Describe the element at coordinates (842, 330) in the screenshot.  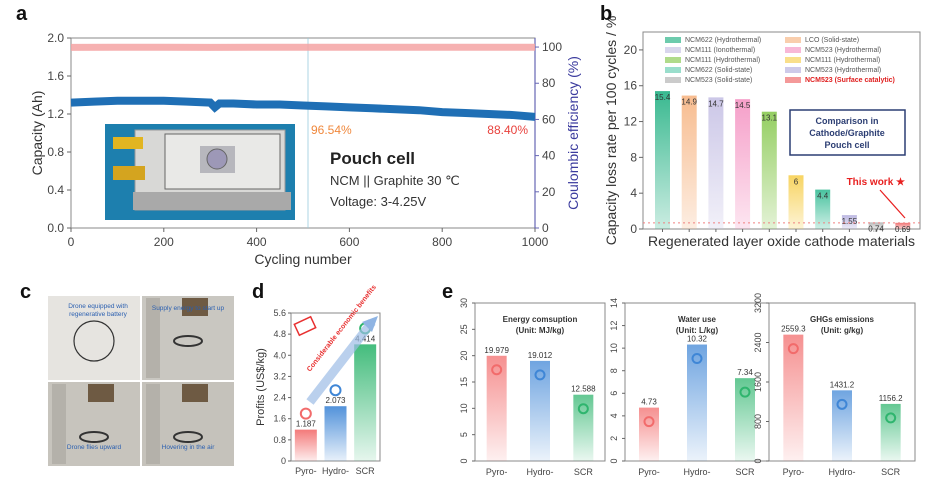
I see `chart-subtitle: (Unit: g/kg)` at that location.